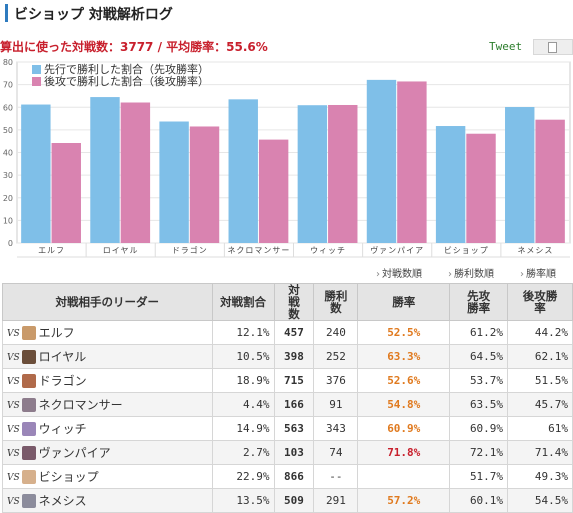  Describe the element at coordinates (540, 500) in the screenshot. I see `second-rate-cell: 54.5%` at that location.